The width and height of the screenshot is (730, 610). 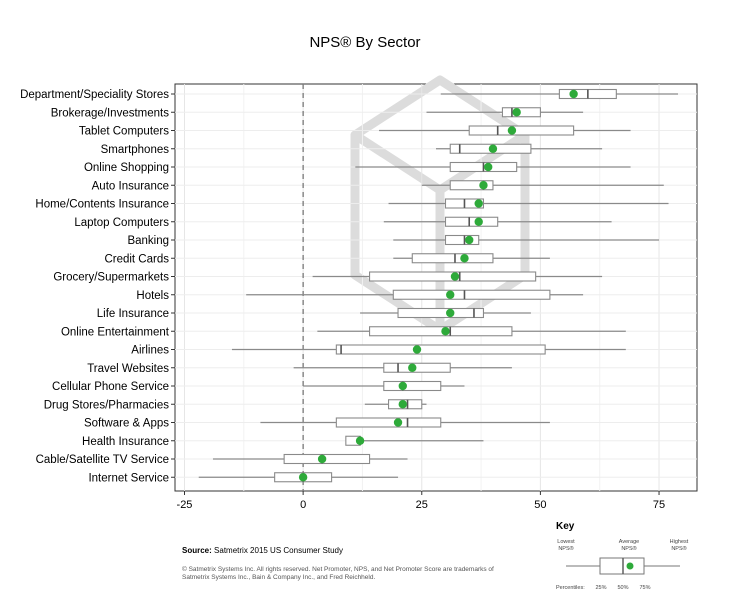 I want to click on category-label-brokerage-investments: Brokerage/Investments, so click(x=110, y=113).